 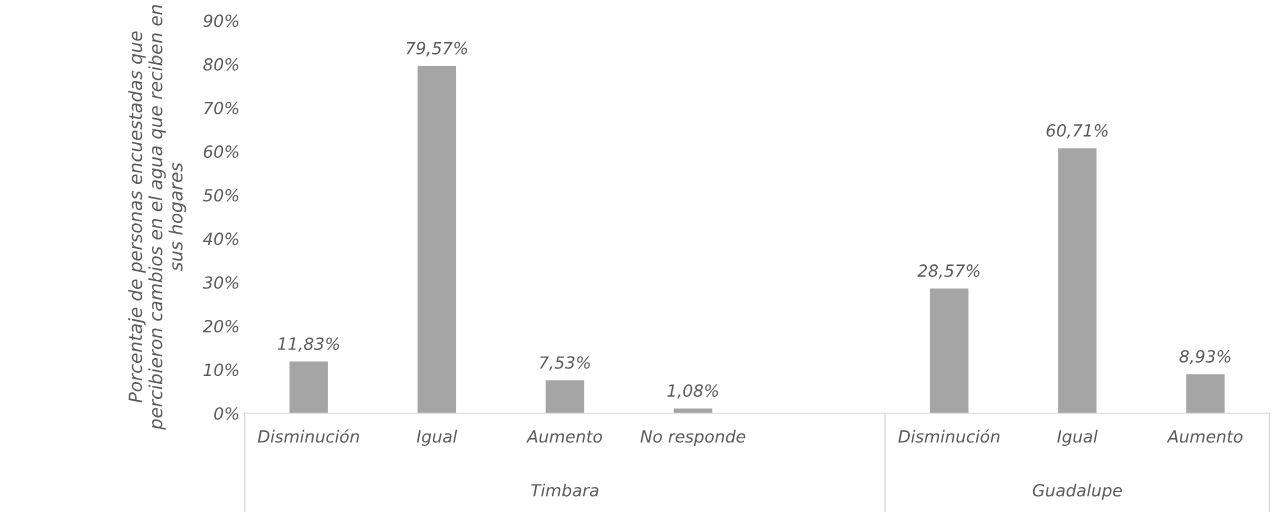 What do you see at coordinates (692, 391) in the screenshot?
I see `data-label: 1,08%` at bounding box center [692, 391].